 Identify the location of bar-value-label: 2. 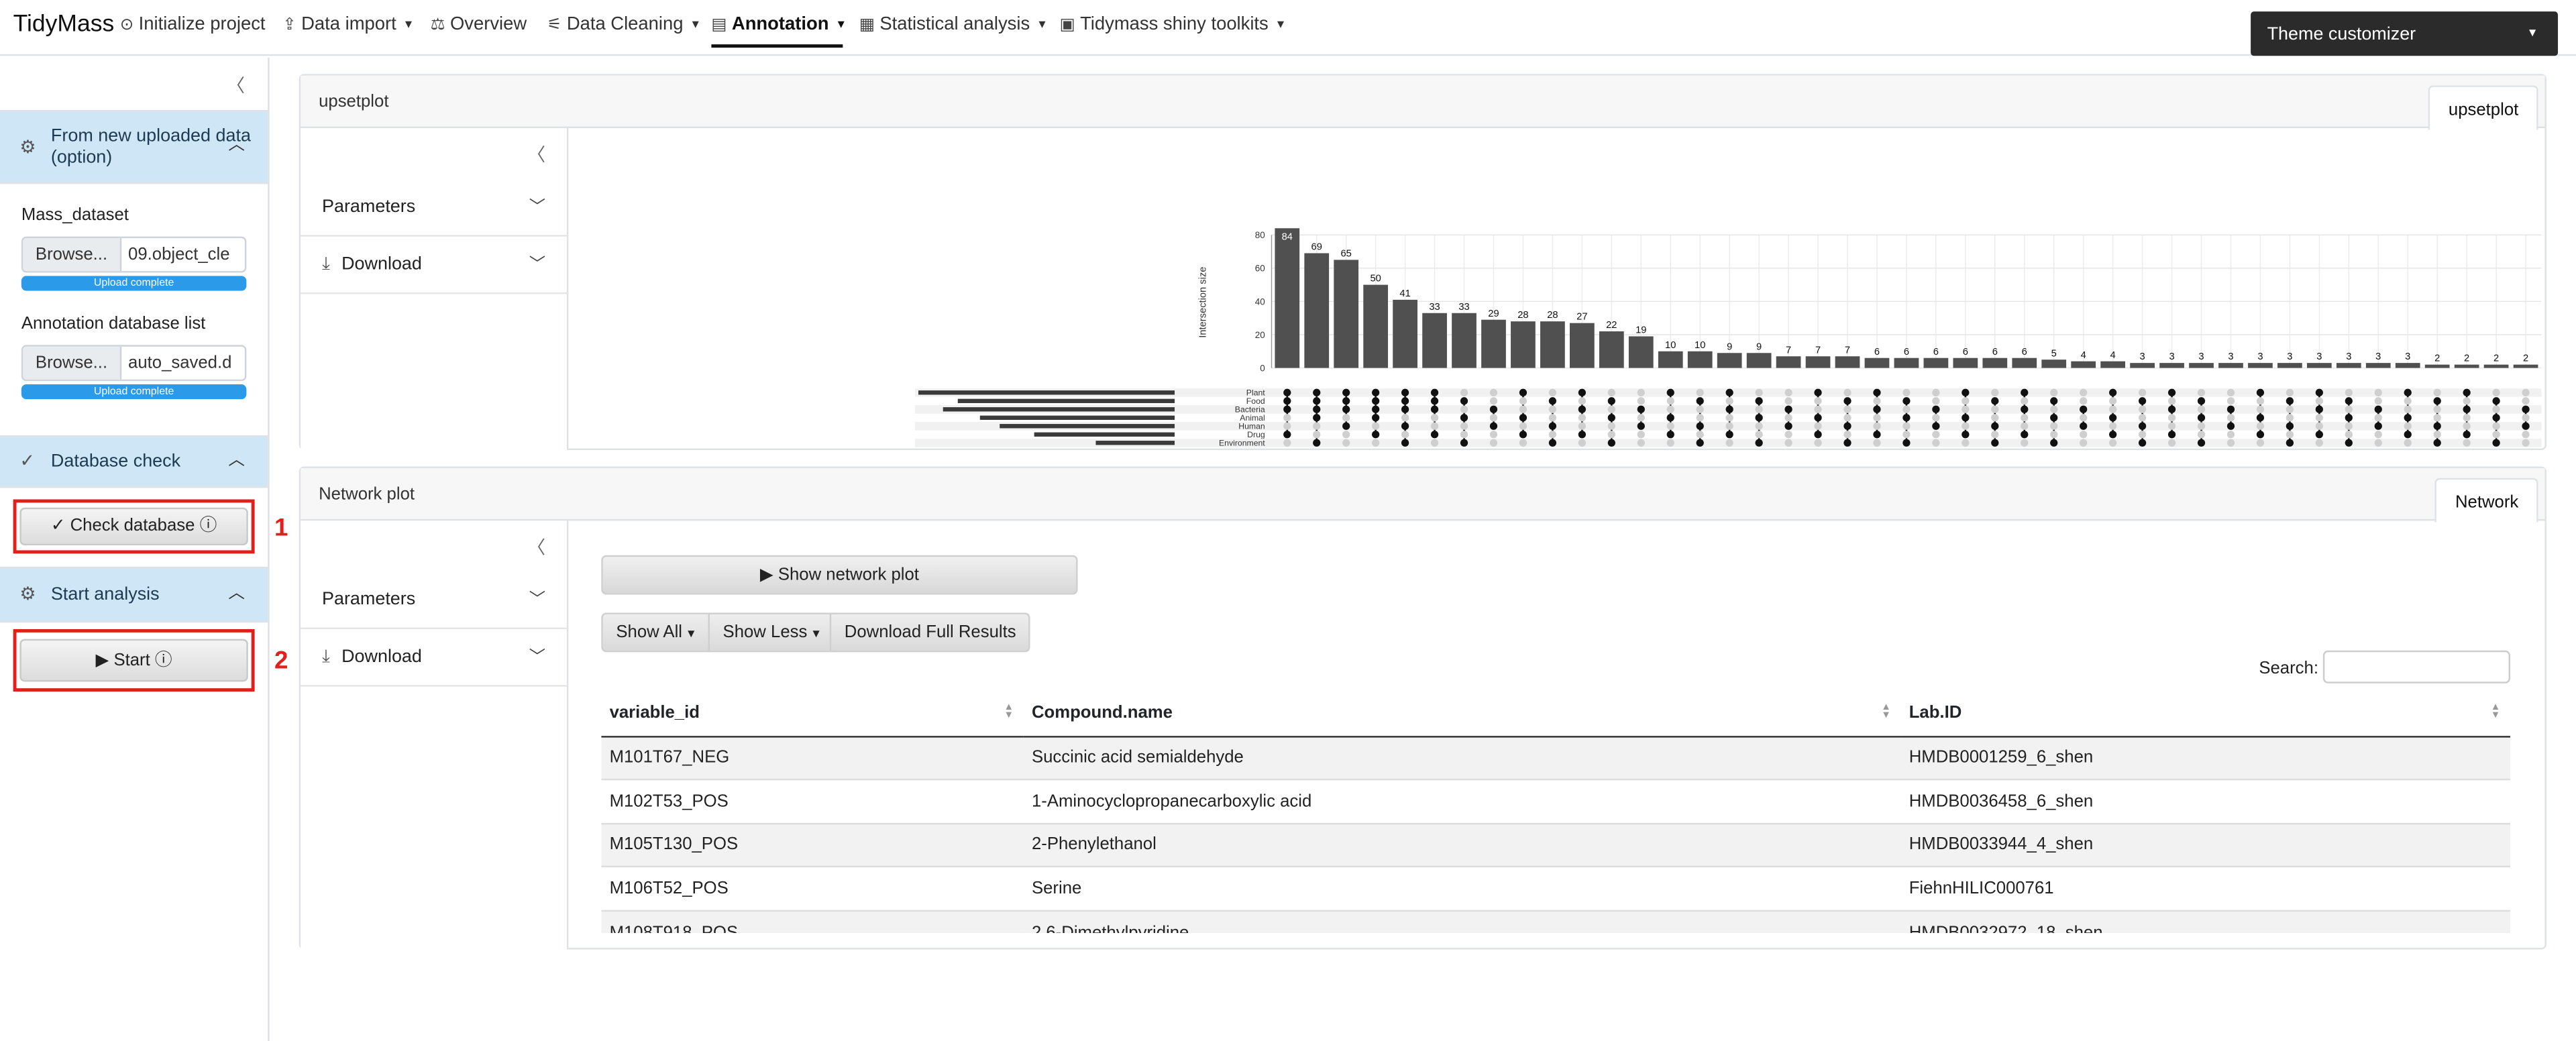
(2466, 358).